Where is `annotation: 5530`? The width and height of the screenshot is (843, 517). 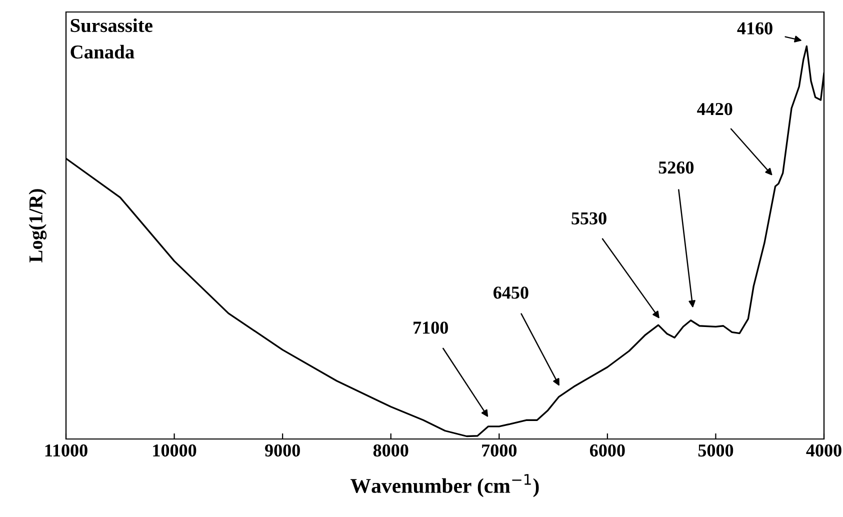 annotation: 5530 is located at coordinates (589, 218).